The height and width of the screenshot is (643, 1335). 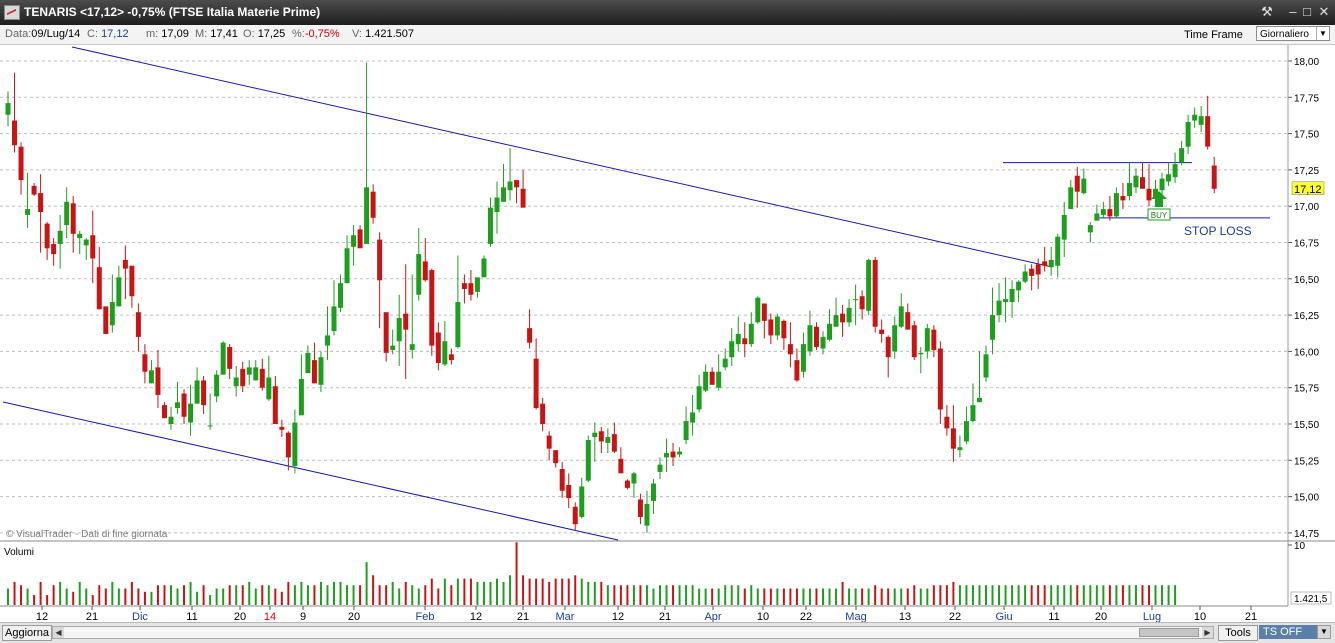 I want to click on scroll-left-icon: ◀, so click(x=58, y=632).